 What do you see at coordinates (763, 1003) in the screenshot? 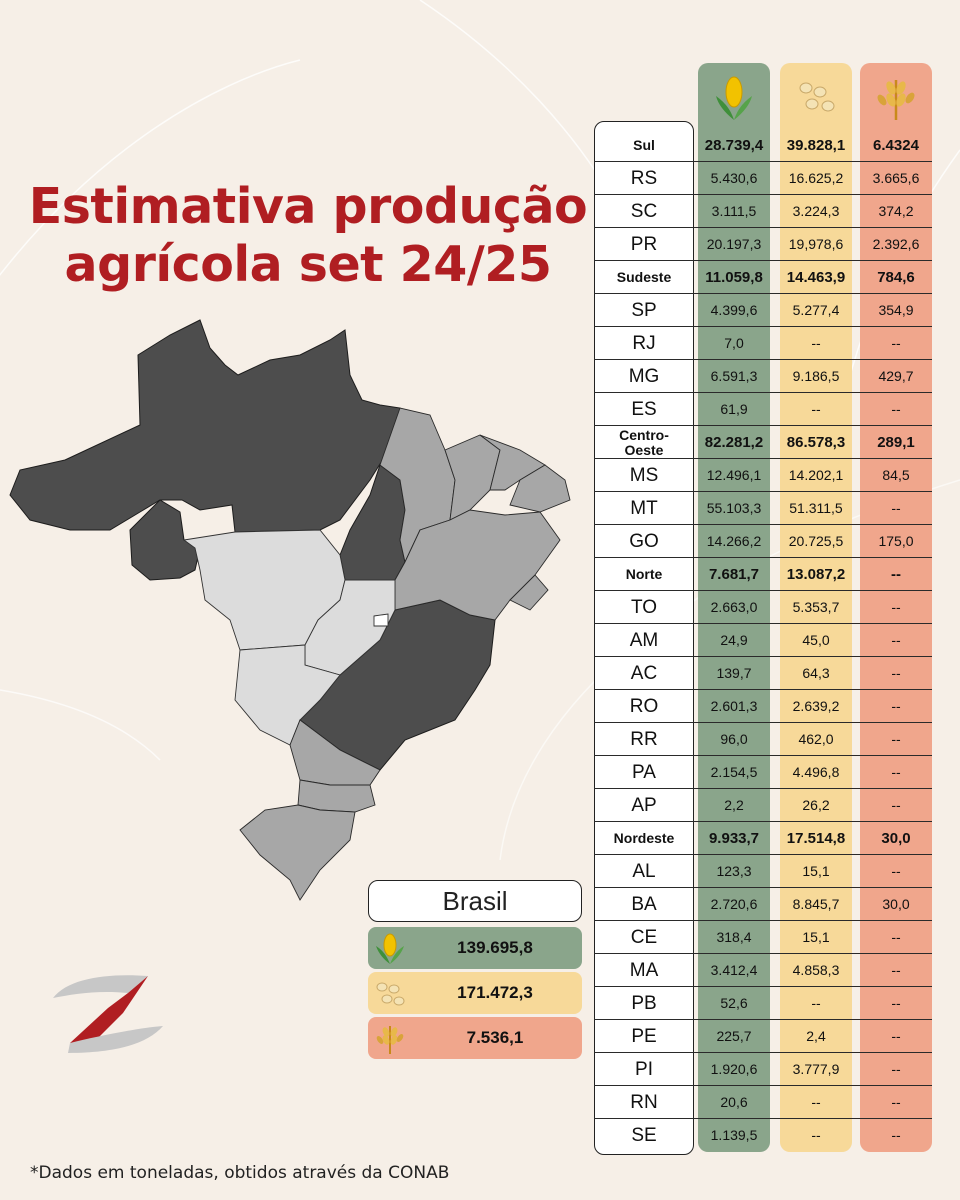
I see `state-row: PB 52,6 -- --` at bounding box center [763, 1003].